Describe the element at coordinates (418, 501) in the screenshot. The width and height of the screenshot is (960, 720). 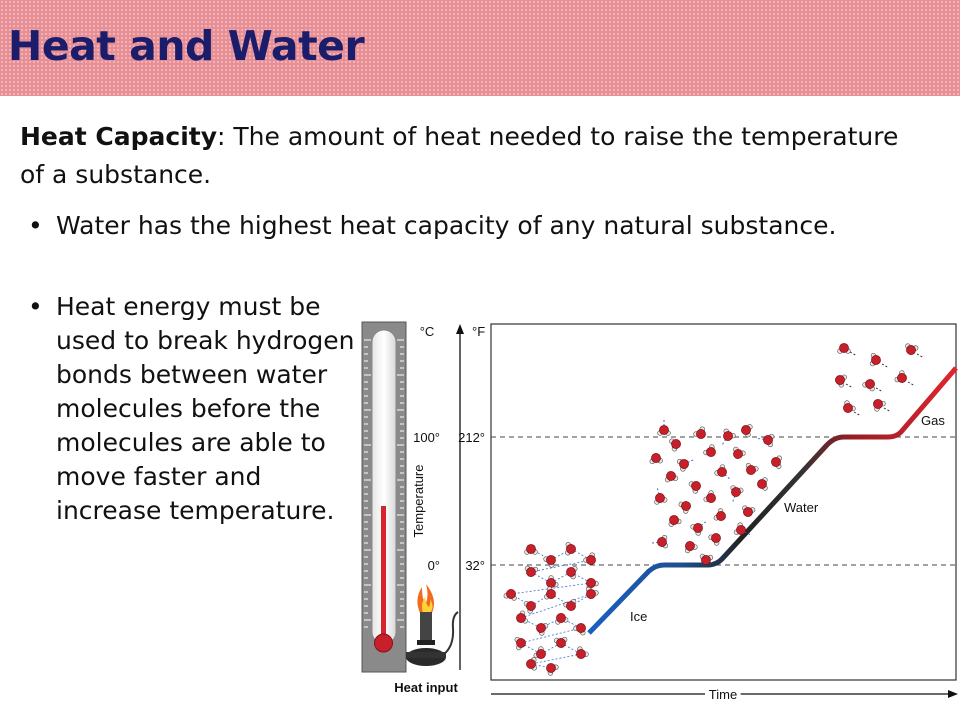
I see `y-axis-label: Temperature` at that location.